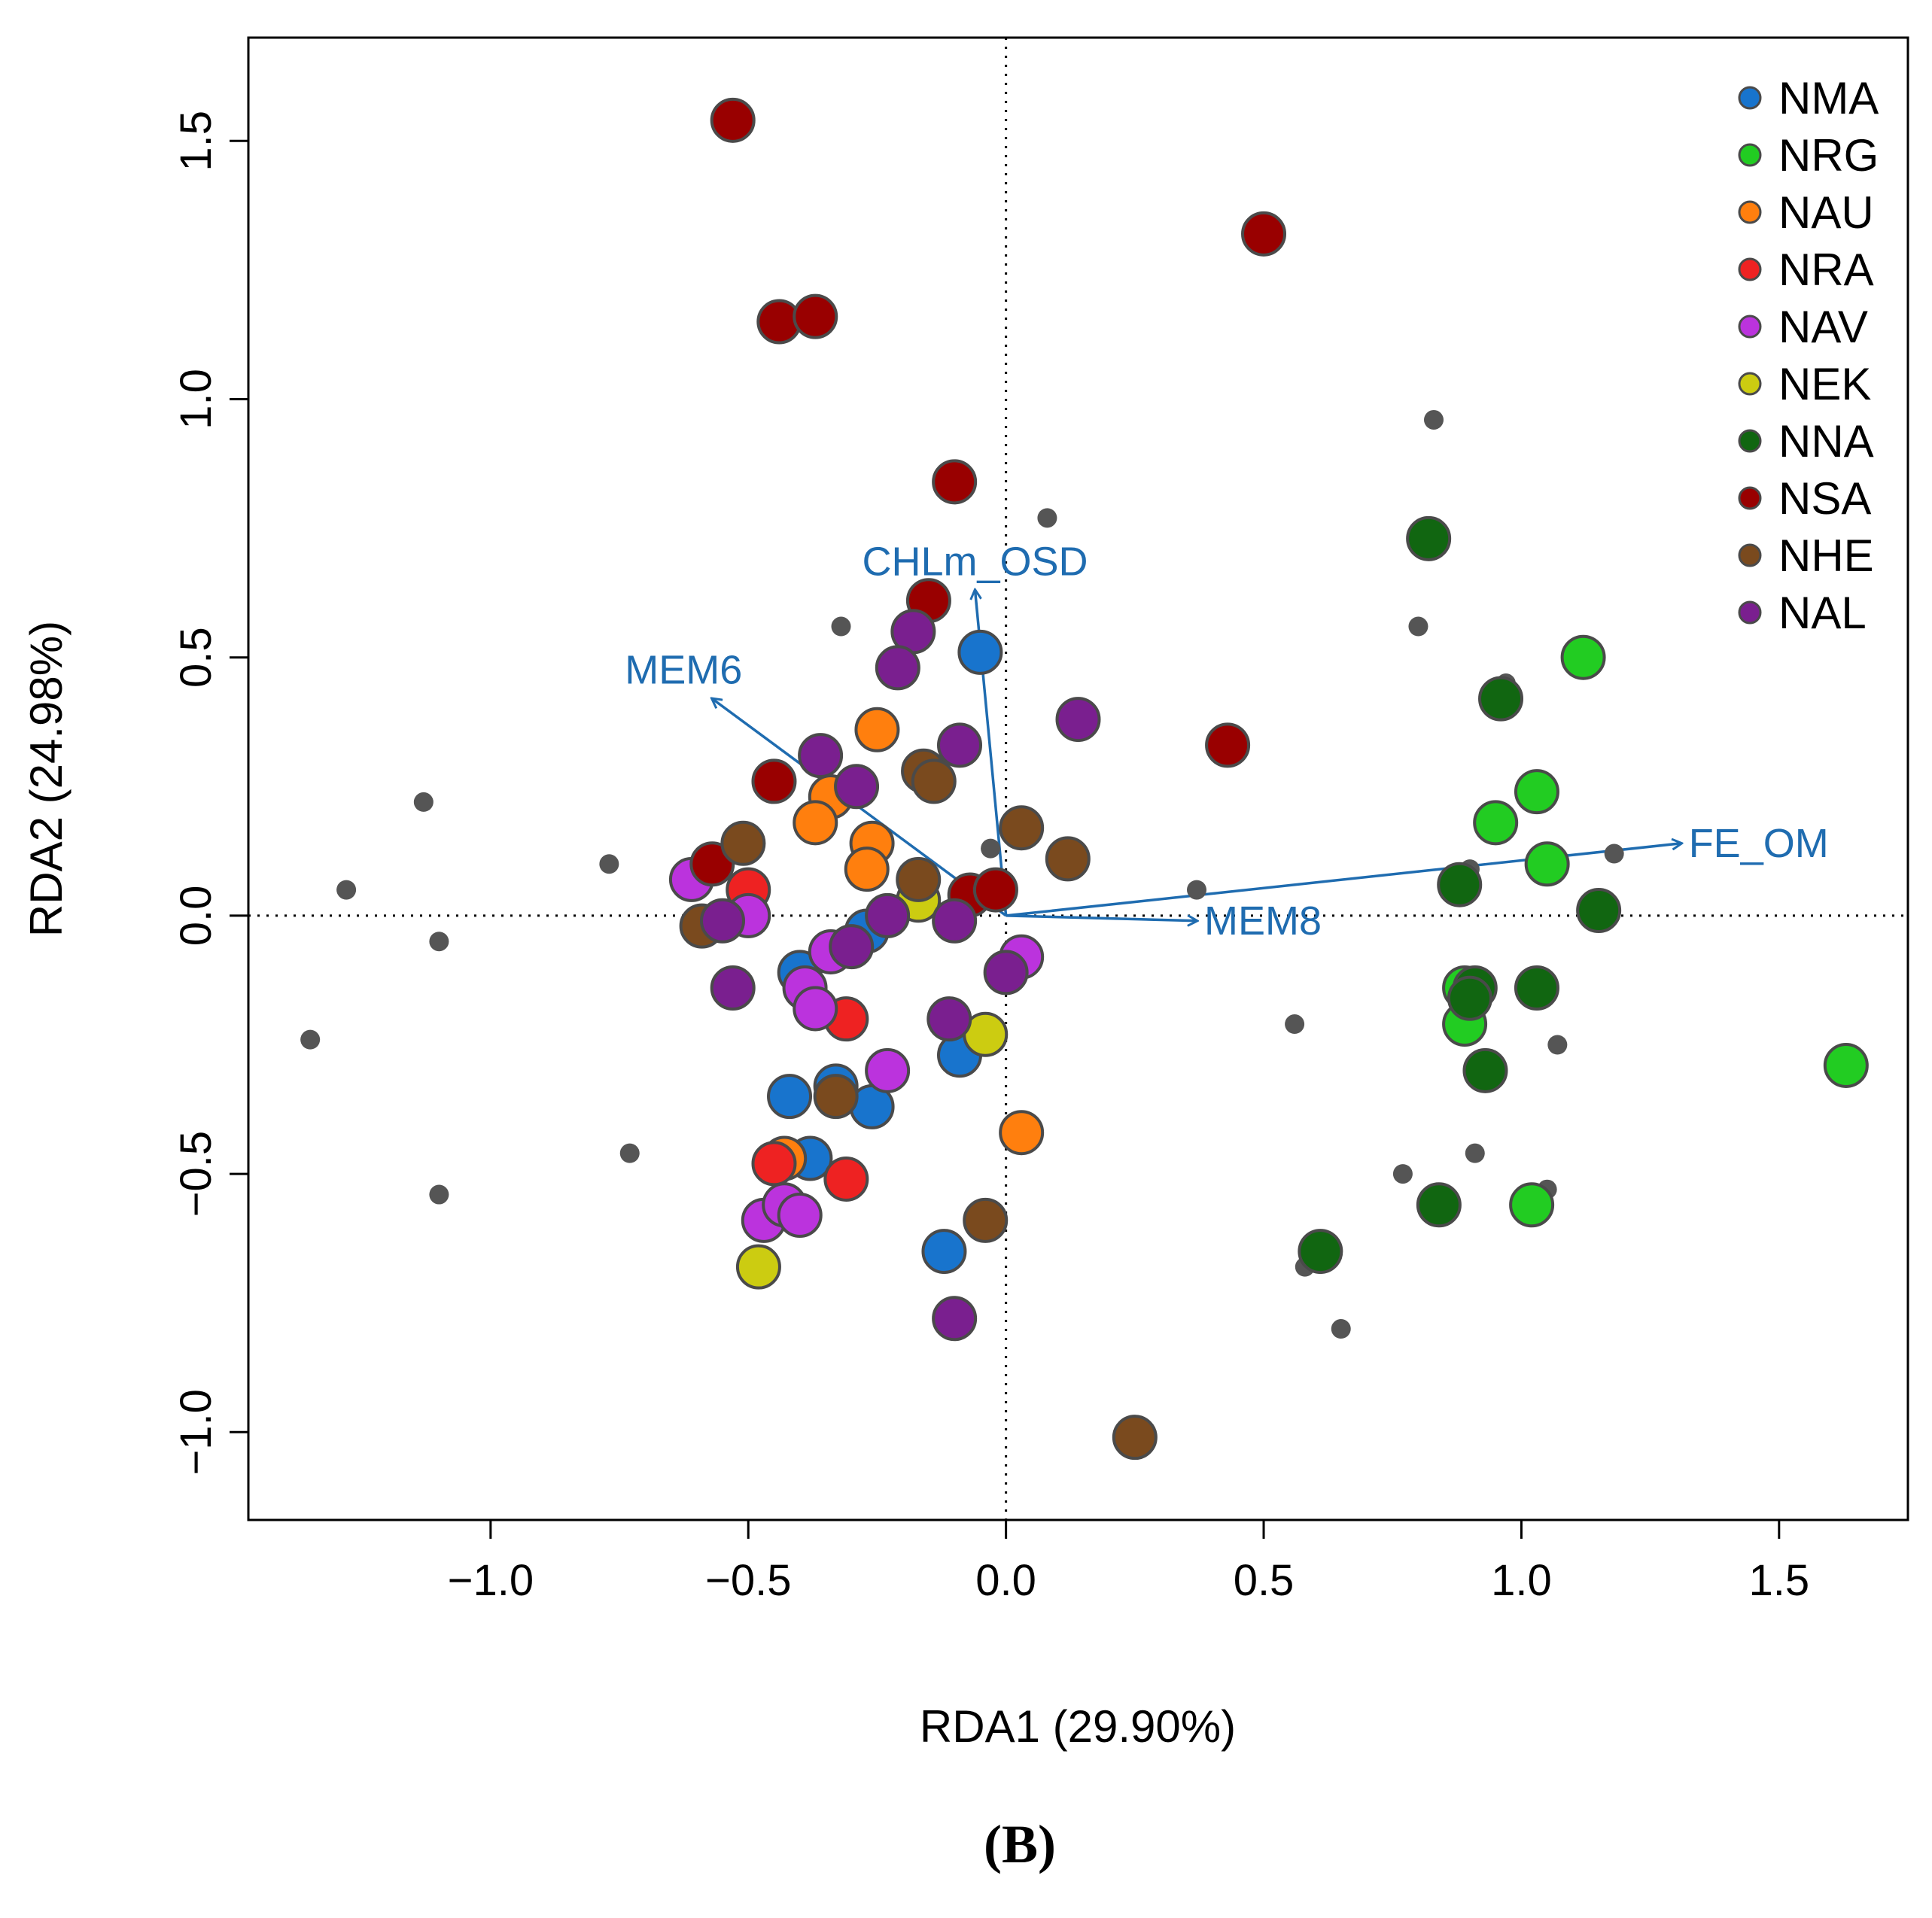  I want to click on y-tick-label: 0.5, so click(196, 657).